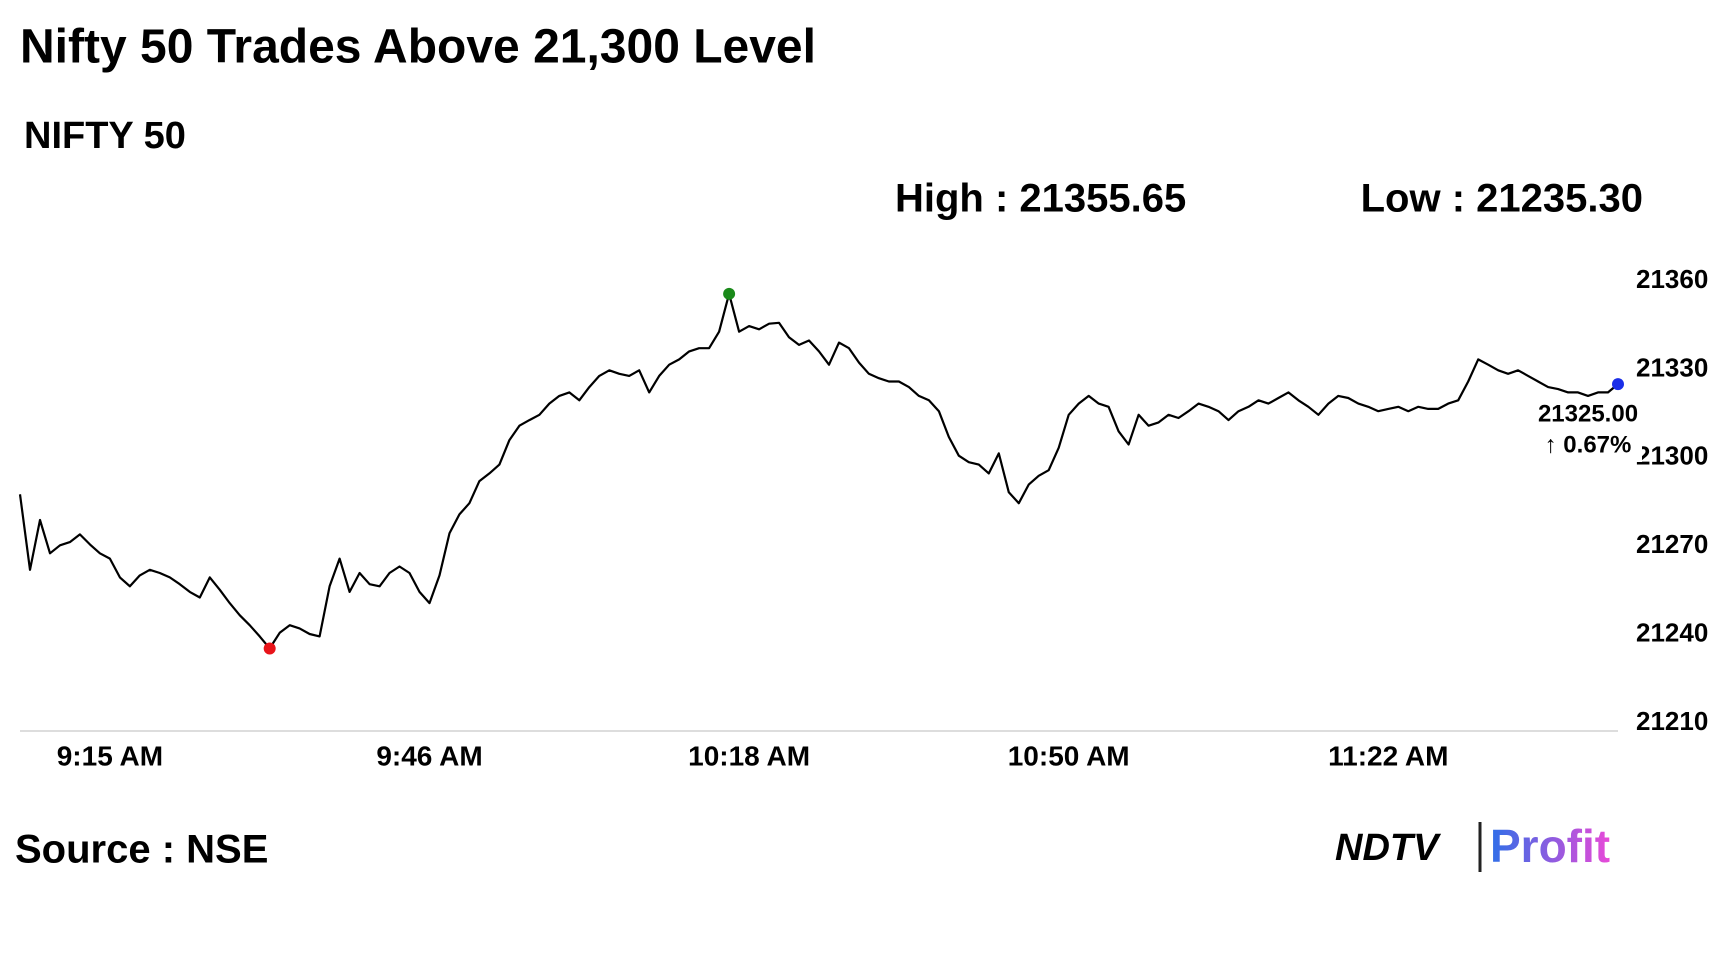 The width and height of the screenshot is (1728, 972). Describe the element at coordinates (1672, 456) in the screenshot. I see `y-tick-label: 21300` at that location.